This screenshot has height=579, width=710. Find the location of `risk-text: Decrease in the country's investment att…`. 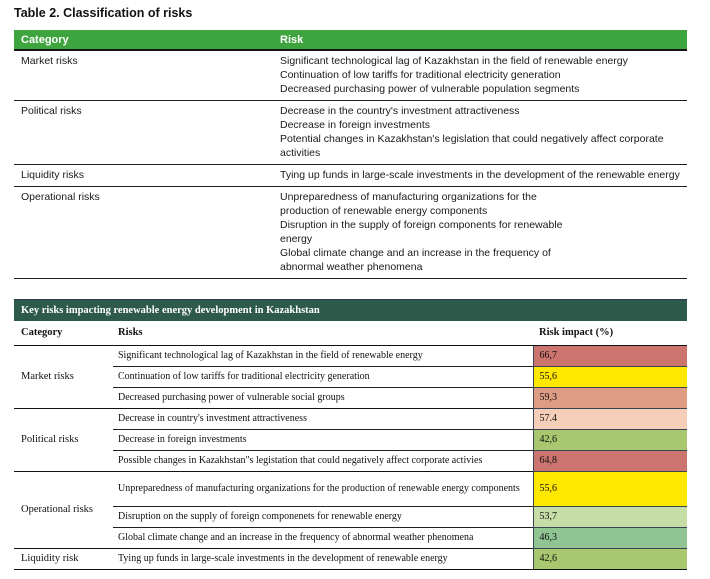

risk-text: Decrease in the country's investment att… is located at coordinates (400, 111).